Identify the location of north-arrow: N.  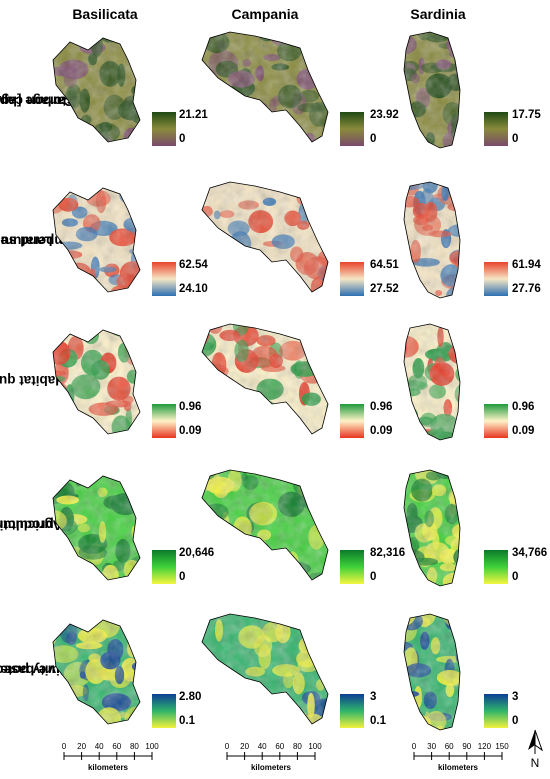
(535, 751).